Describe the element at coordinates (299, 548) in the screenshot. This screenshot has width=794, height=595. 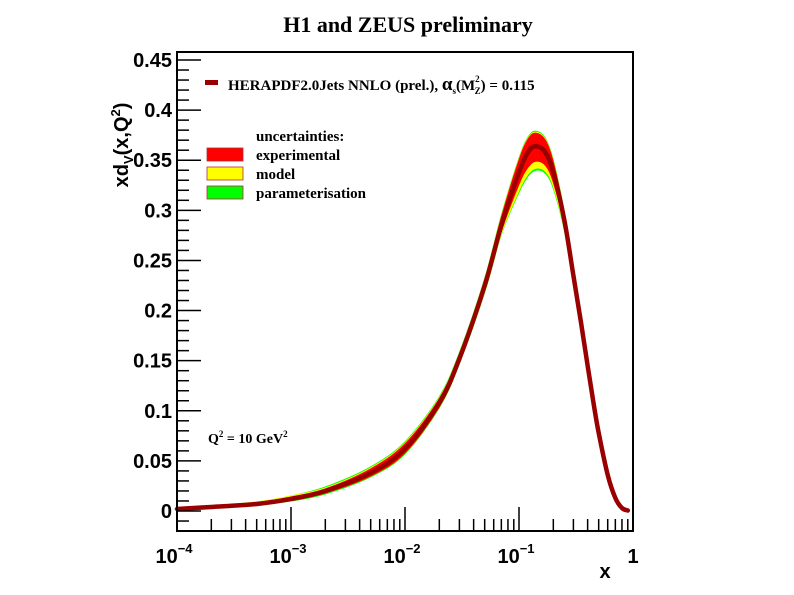
I see `x-tick-exponent: −3` at that location.